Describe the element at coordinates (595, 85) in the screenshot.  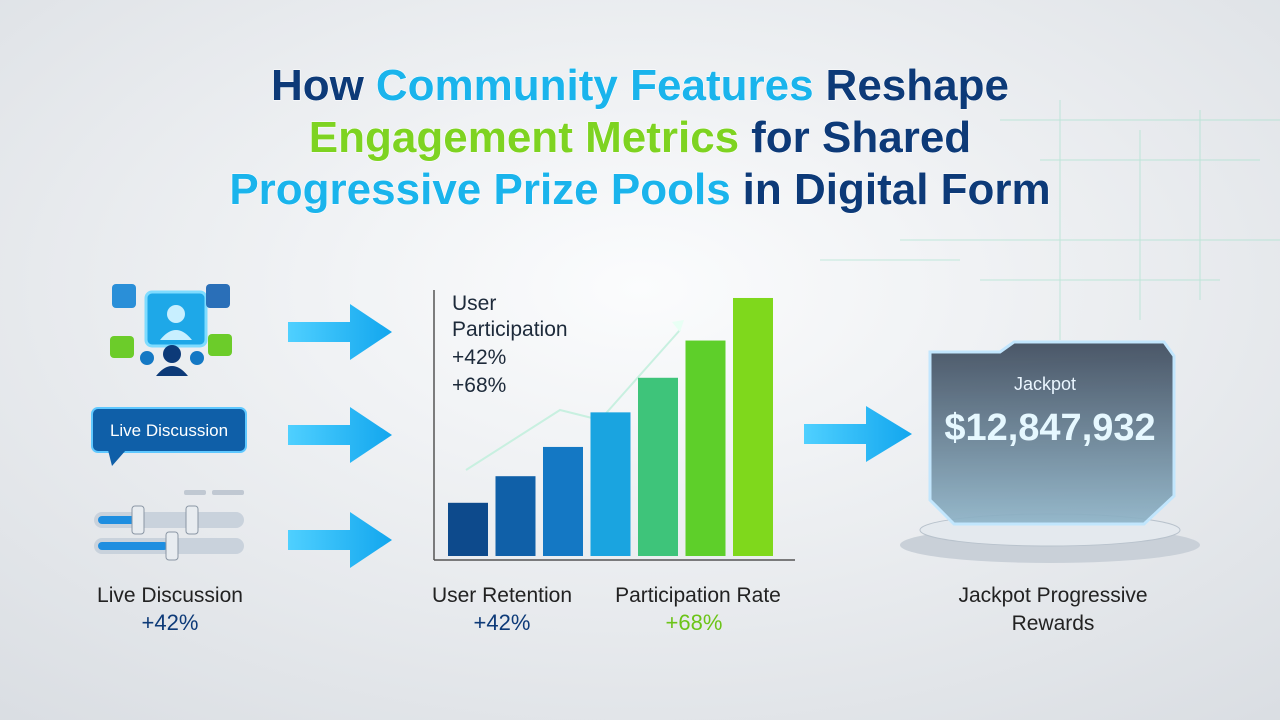
I see `title-segment: Community Features` at that location.